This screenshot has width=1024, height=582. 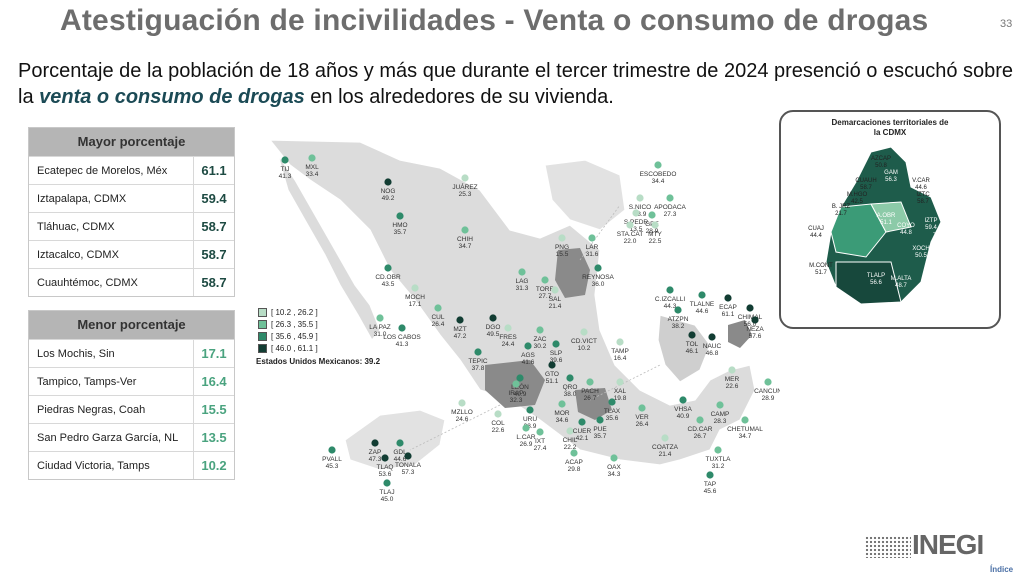 What do you see at coordinates (652, 231) in the screenshot?
I see `city-value: 28.9` at bounding box center [652, 231].